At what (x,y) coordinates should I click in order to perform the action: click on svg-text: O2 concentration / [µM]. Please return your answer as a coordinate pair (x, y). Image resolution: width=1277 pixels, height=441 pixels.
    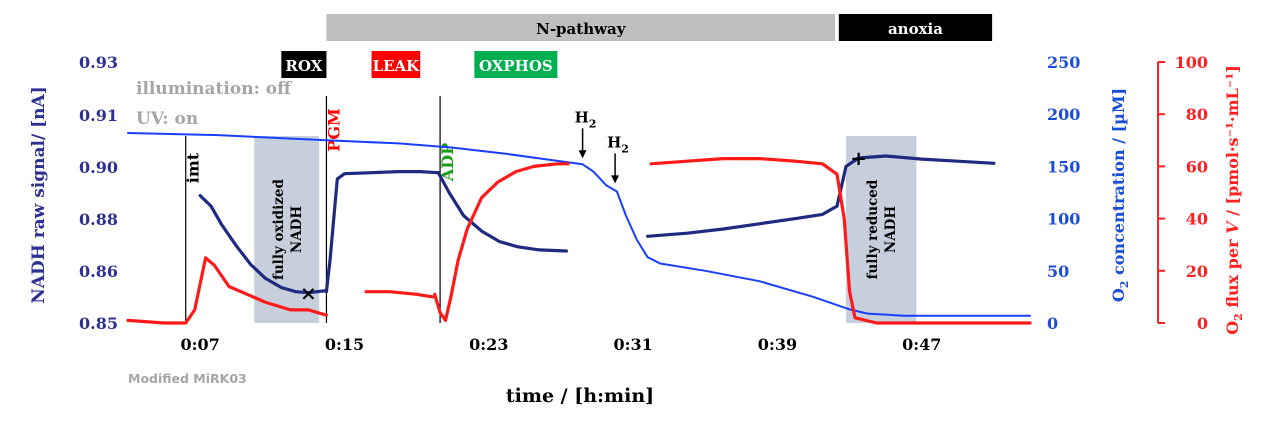
    Looking at the image, I should click on (1120, 195).